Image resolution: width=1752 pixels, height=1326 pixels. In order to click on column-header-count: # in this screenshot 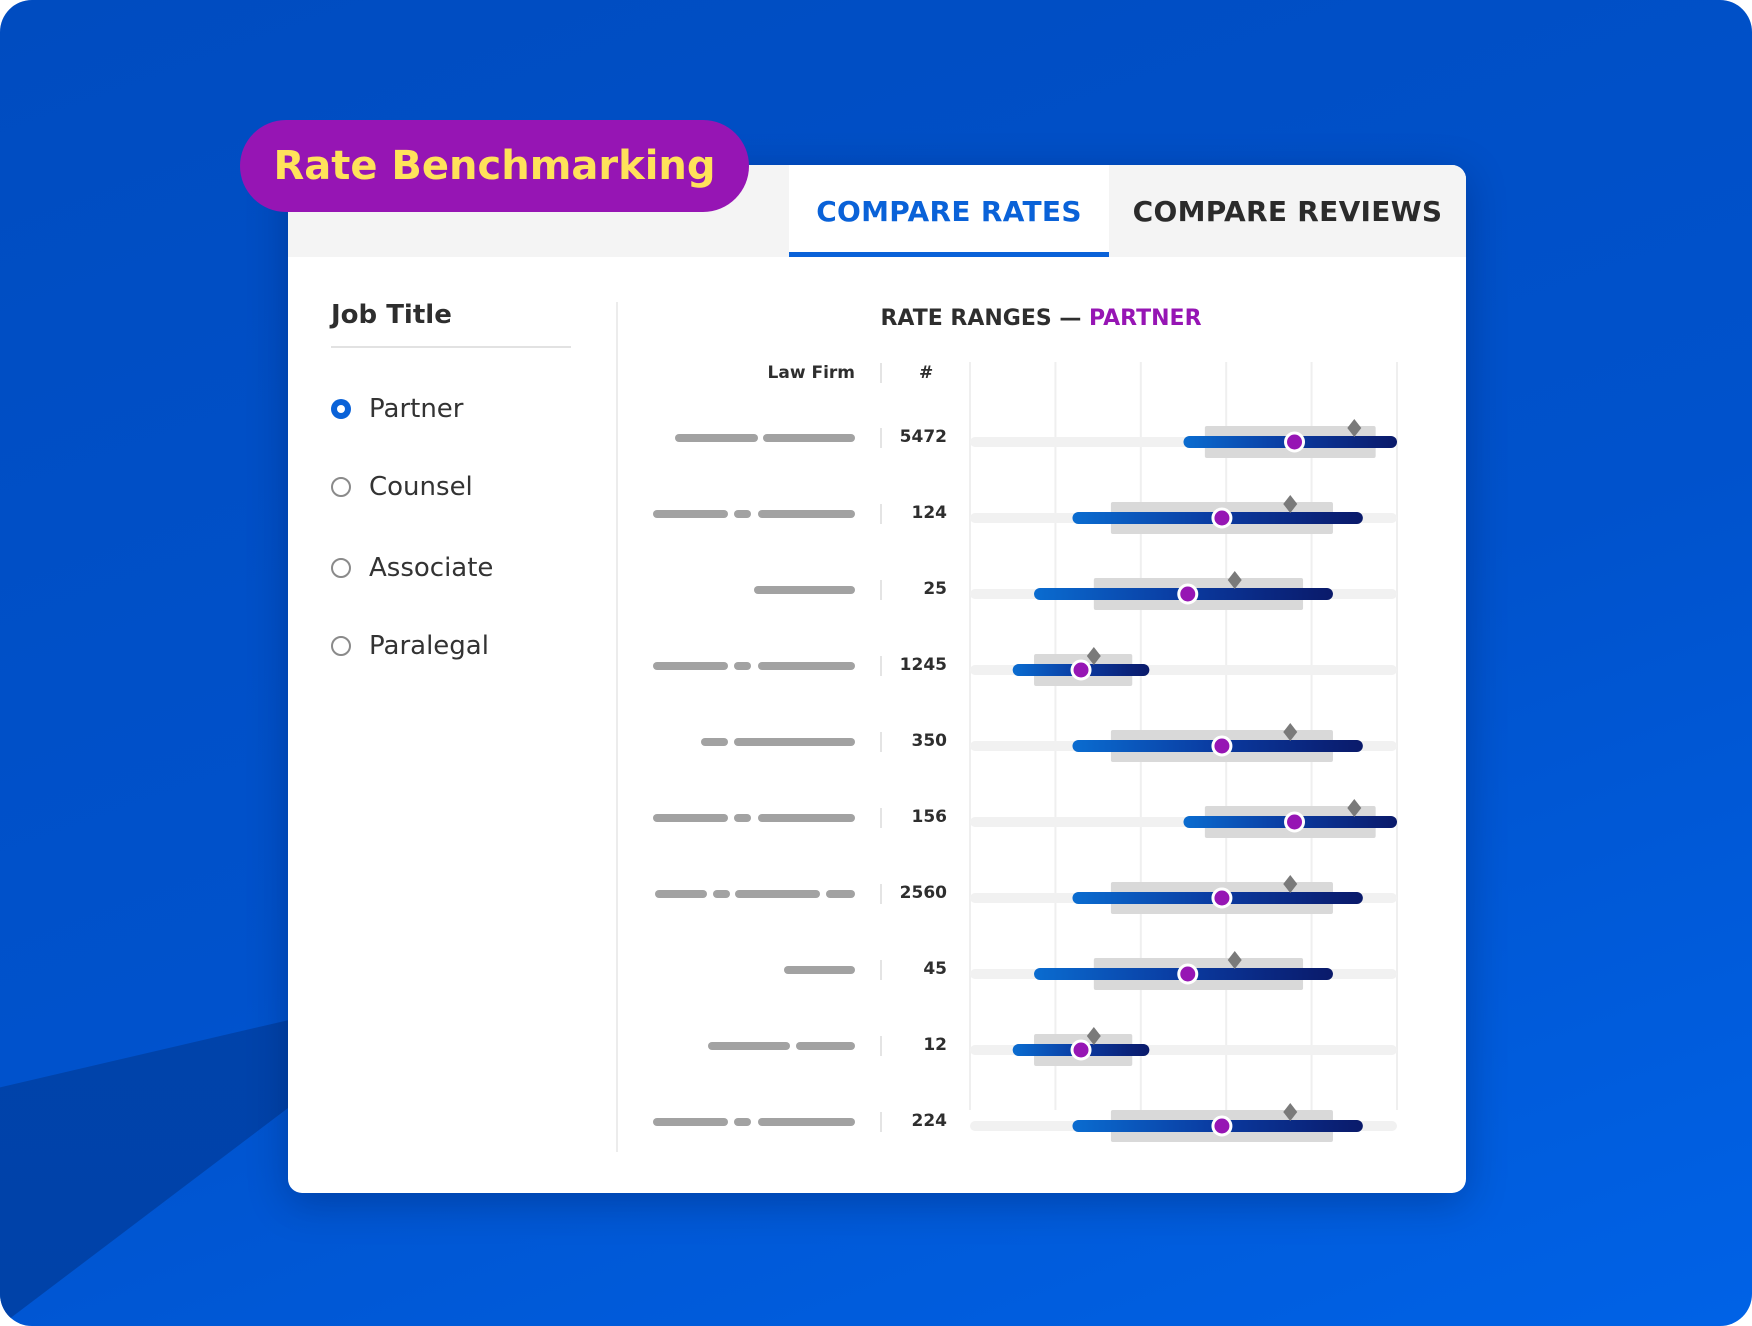, I will do `click(926, 373)`.